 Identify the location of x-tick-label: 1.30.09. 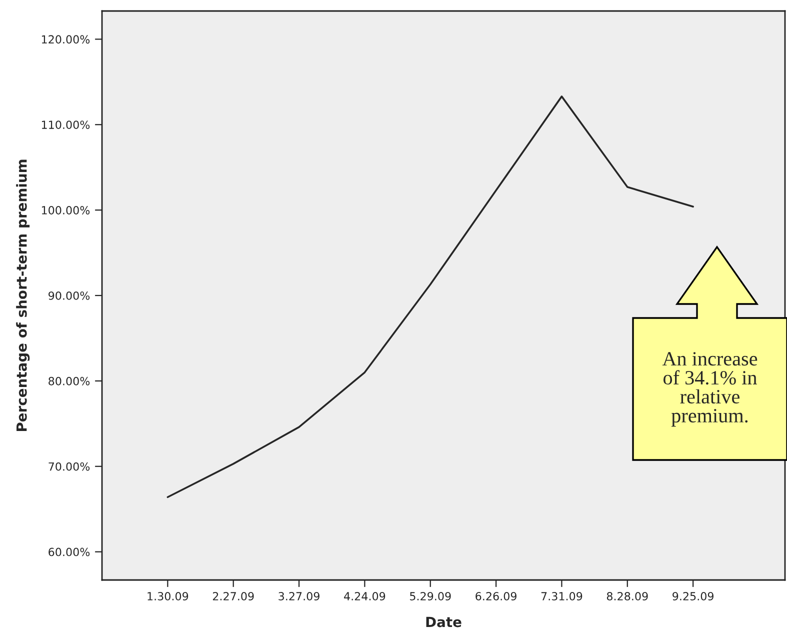
(168, 596).